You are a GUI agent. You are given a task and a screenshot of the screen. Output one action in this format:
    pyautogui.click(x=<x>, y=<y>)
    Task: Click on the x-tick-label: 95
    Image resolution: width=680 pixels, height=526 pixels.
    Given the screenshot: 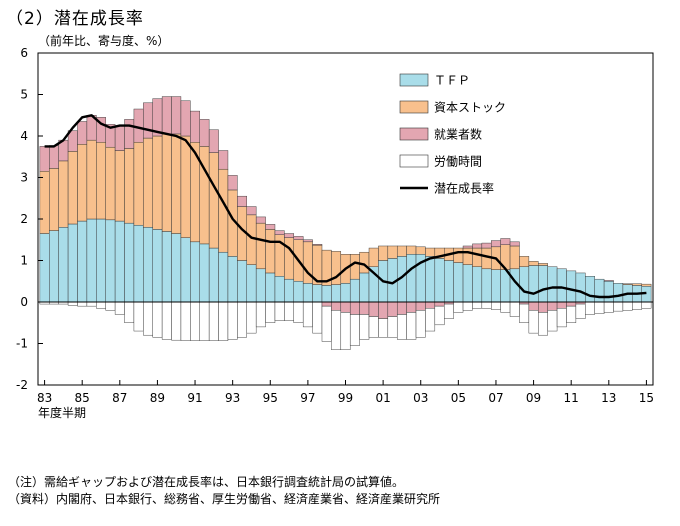 What is the action you would take?
    pyautogui.click(x=270, y=398)
    